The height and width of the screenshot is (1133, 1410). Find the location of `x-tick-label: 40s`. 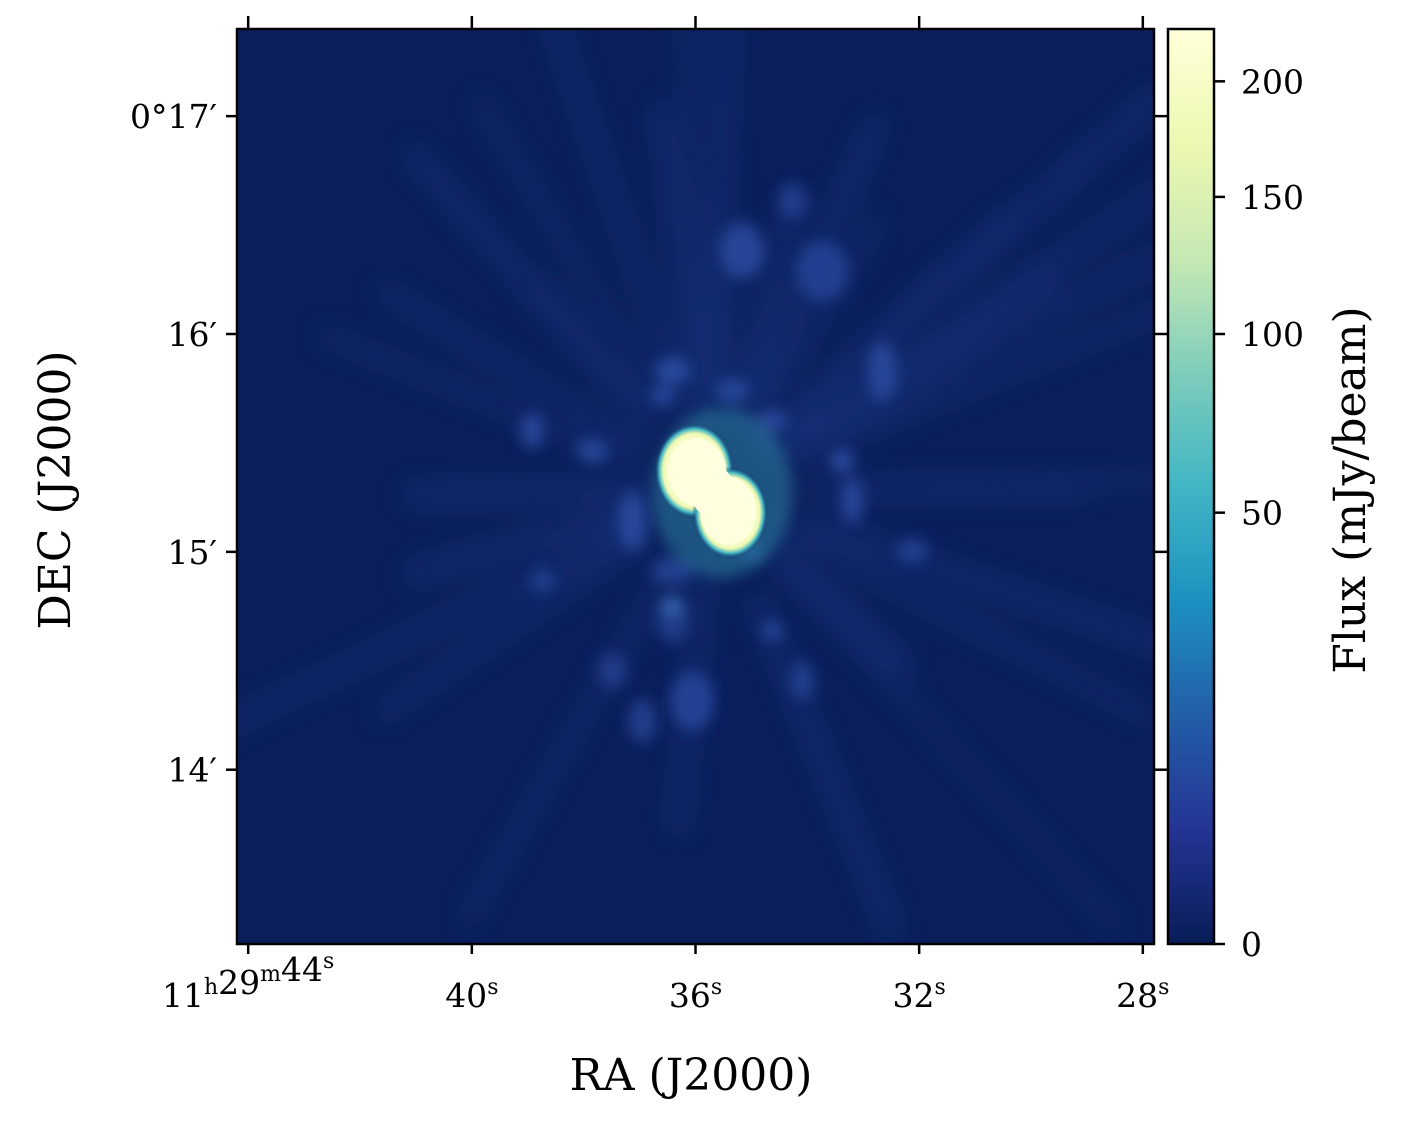

x-tick-label: 40s is located at coordinates (471, 995).